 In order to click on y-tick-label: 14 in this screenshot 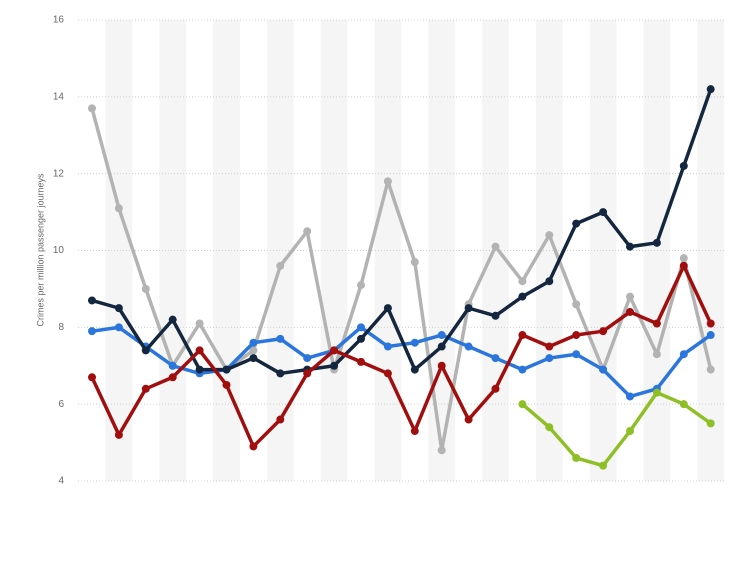, I will do `click(59, 96)`.